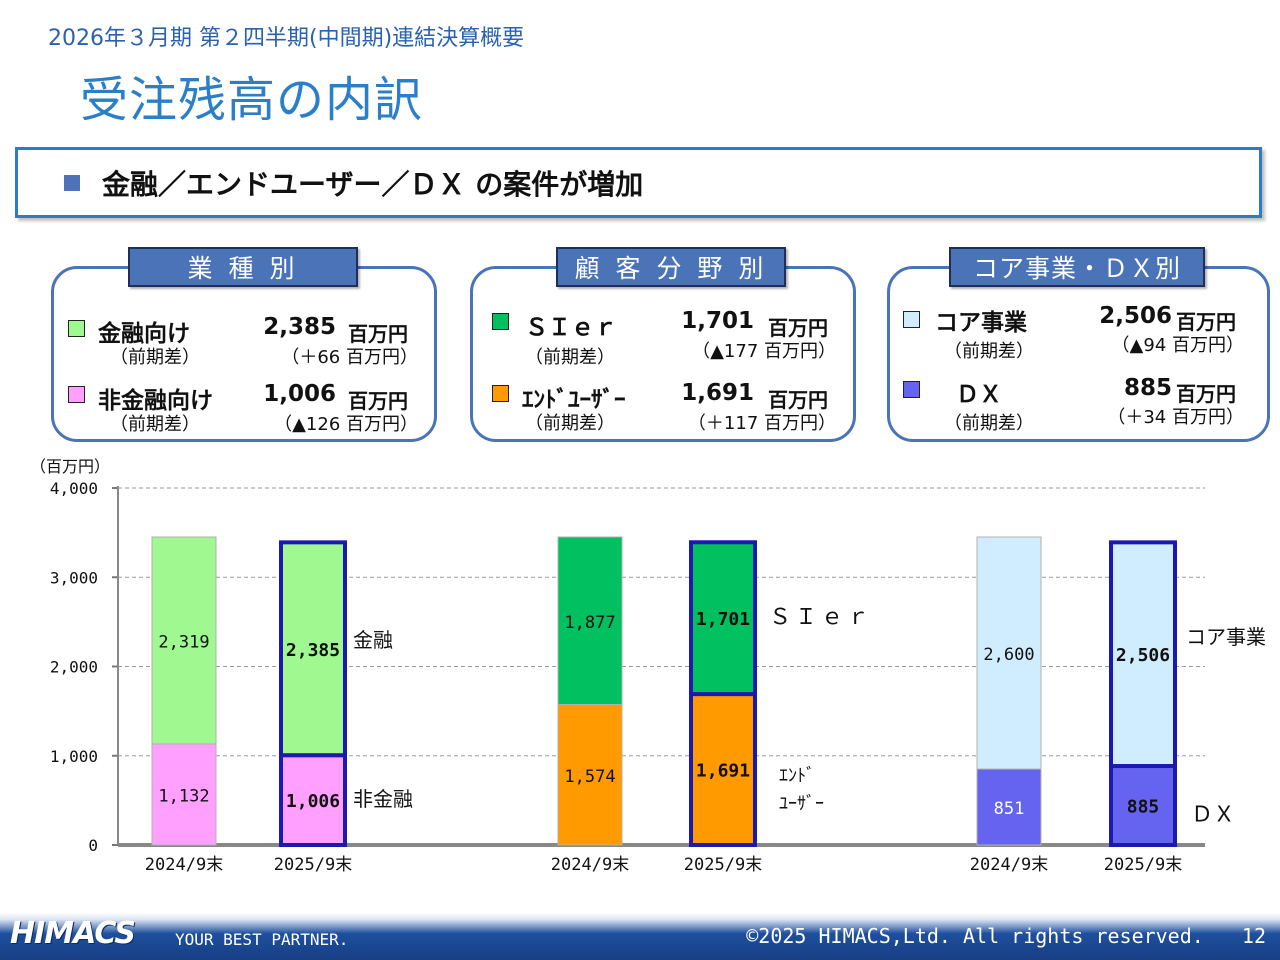 This screenshot has width=1280, height=960. What do you see at coordinates (1135, 316) in the screenshot?
I see `item-value: 2,506` at bounding box center [1135, 316].